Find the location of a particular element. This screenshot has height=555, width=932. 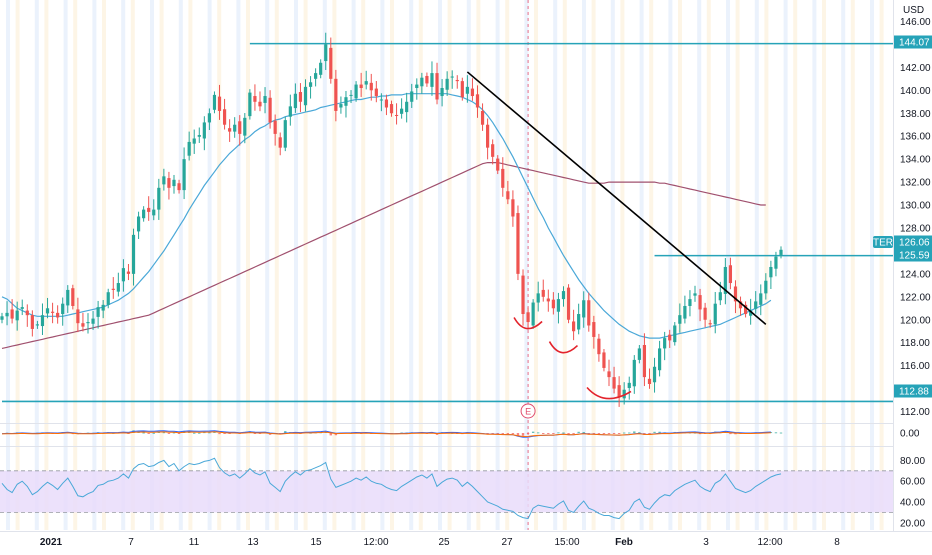

time-tick-label: Feb is located at coordinates (624, 542).